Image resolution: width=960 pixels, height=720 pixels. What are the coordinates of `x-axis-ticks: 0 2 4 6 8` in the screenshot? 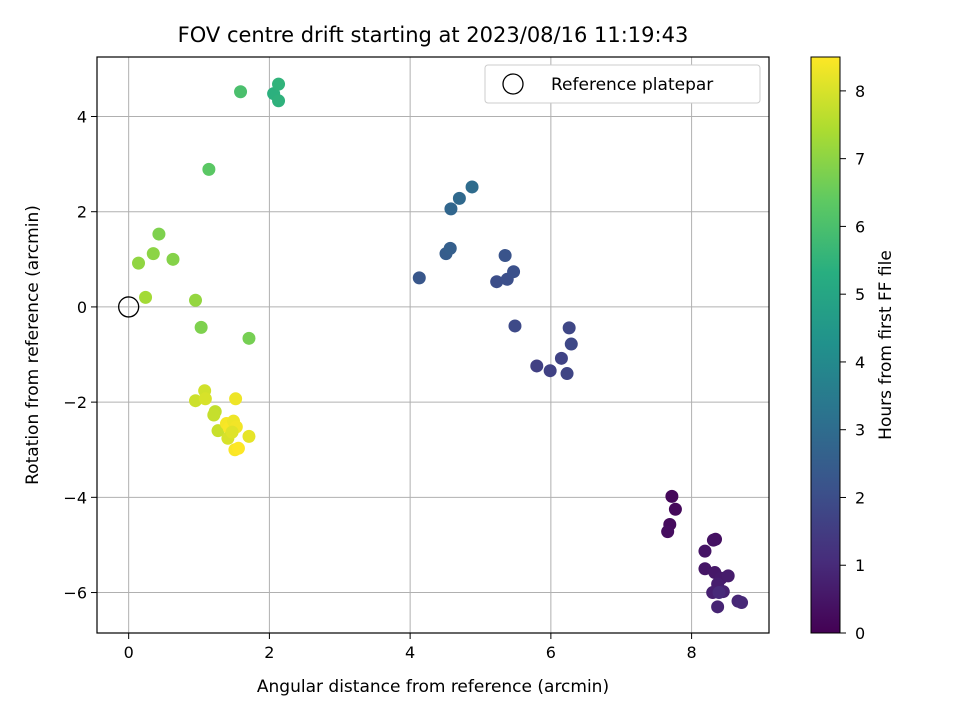 It's located at (410, 647).